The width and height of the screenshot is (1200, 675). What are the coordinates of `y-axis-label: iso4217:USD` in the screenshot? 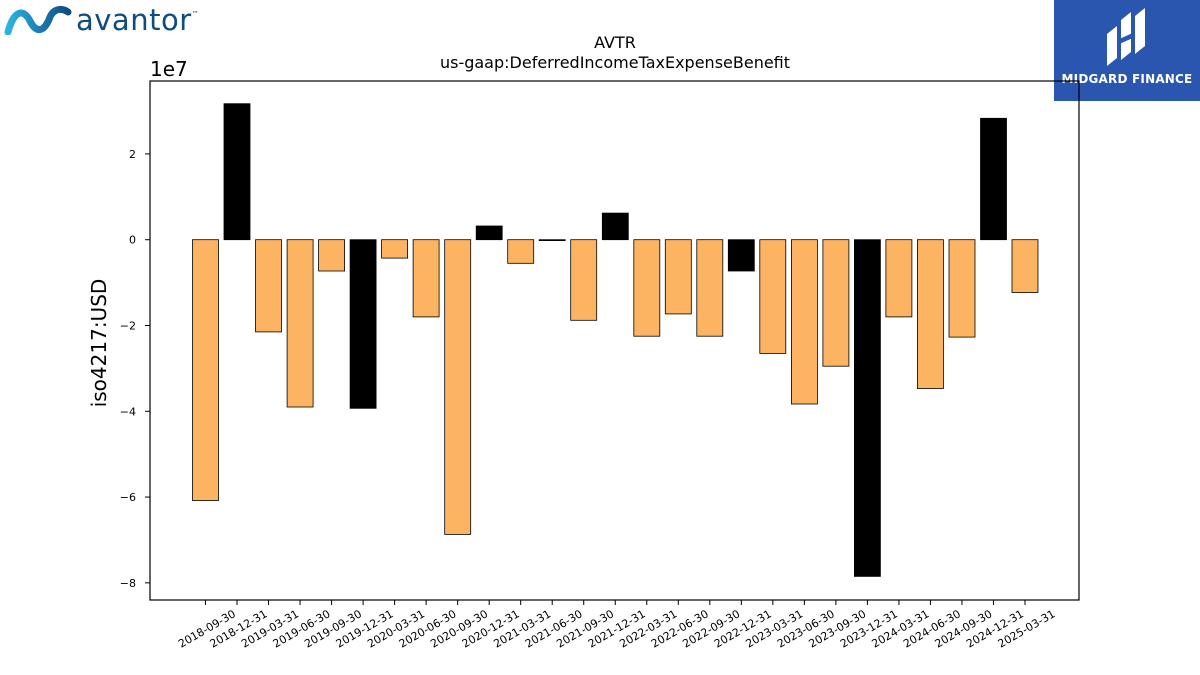 It's located at (99, 343).